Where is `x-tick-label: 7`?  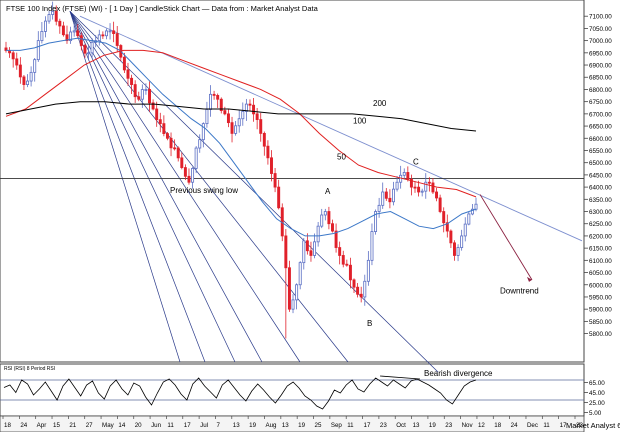 x-tick-label: 7 is located at coordinates (218, 425).